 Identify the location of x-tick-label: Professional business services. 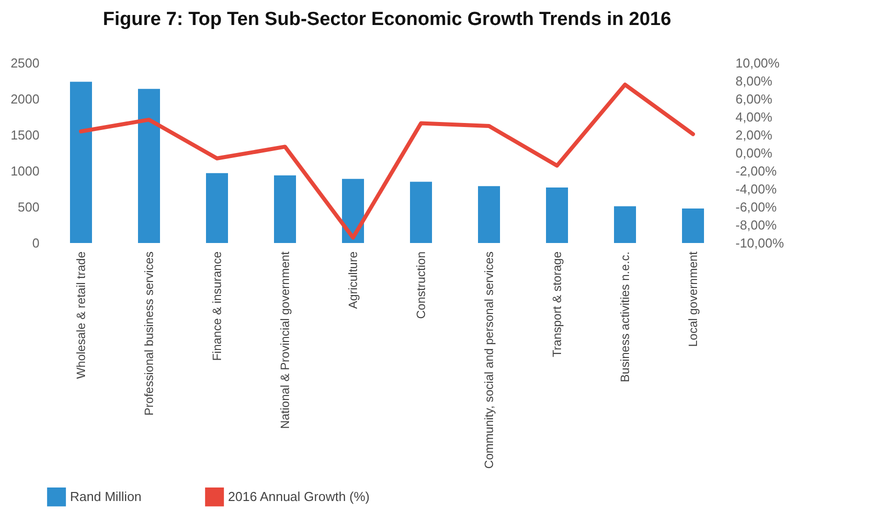
(149, 334).